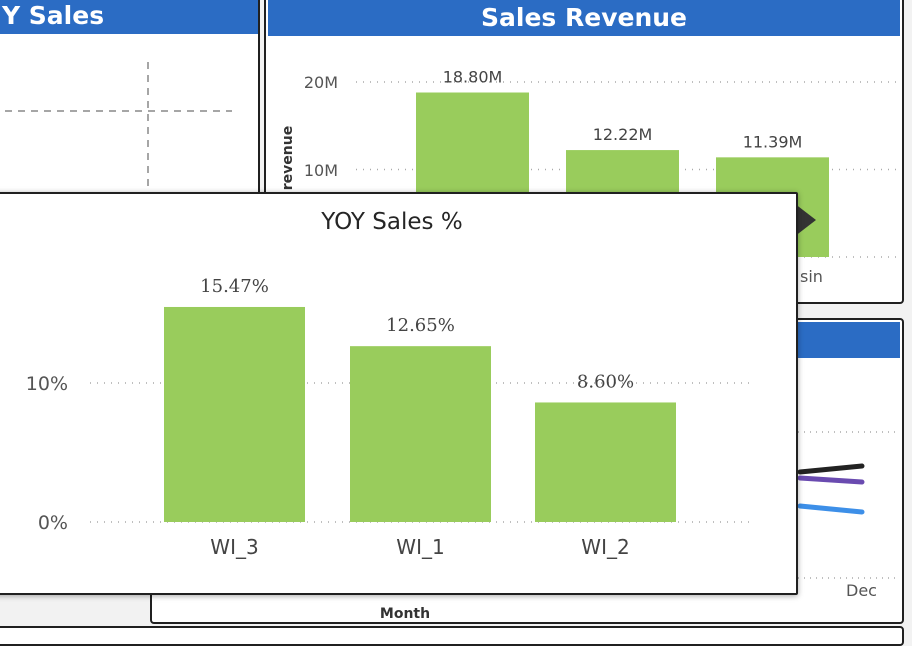  What do you see at coordinates (605, 547) in the screenshot?
I see `x-tick-label: WI_2` at bounding box center [605, 547].